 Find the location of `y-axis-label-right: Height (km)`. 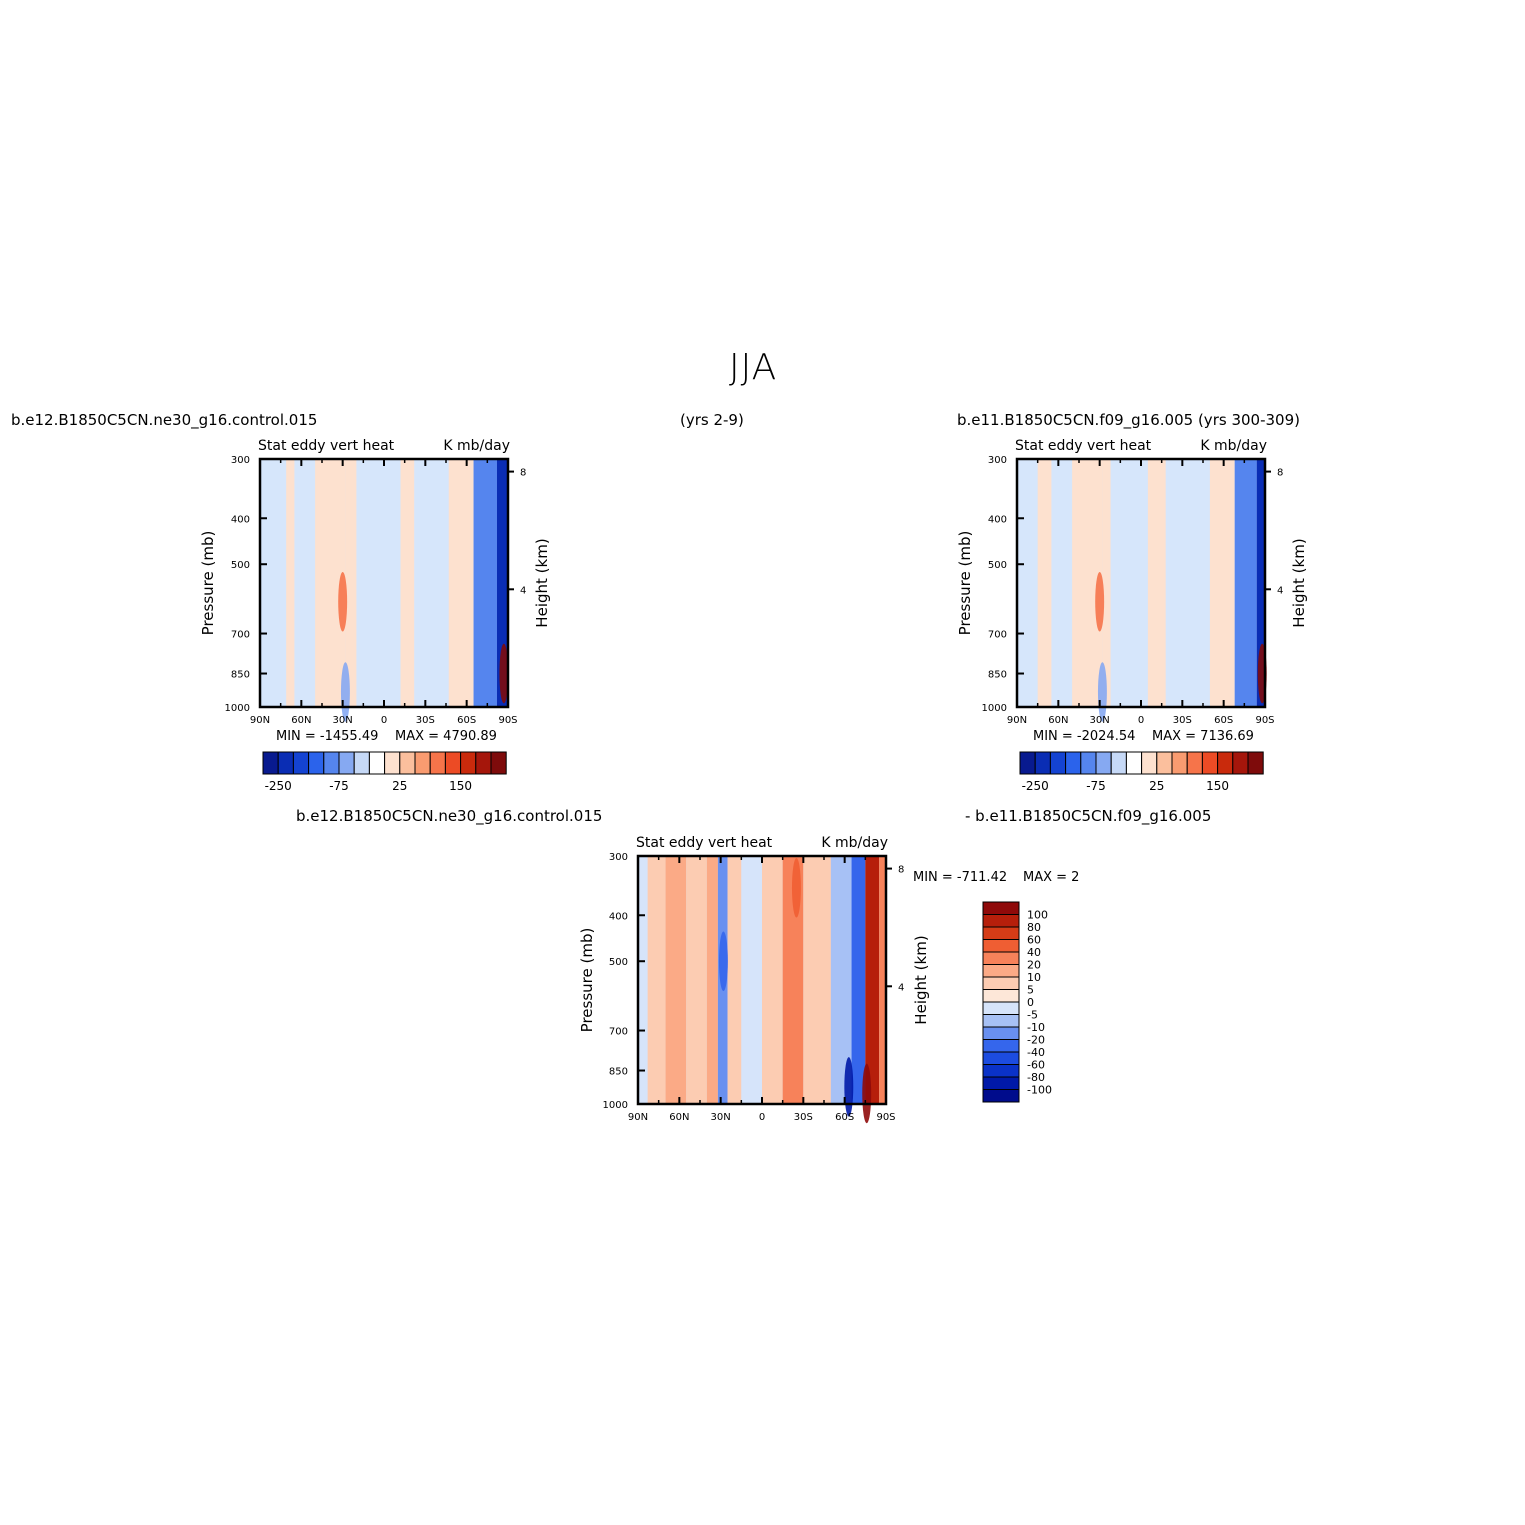

y-axis-label-right: Height (km) is located at coordinates (1299, 582).